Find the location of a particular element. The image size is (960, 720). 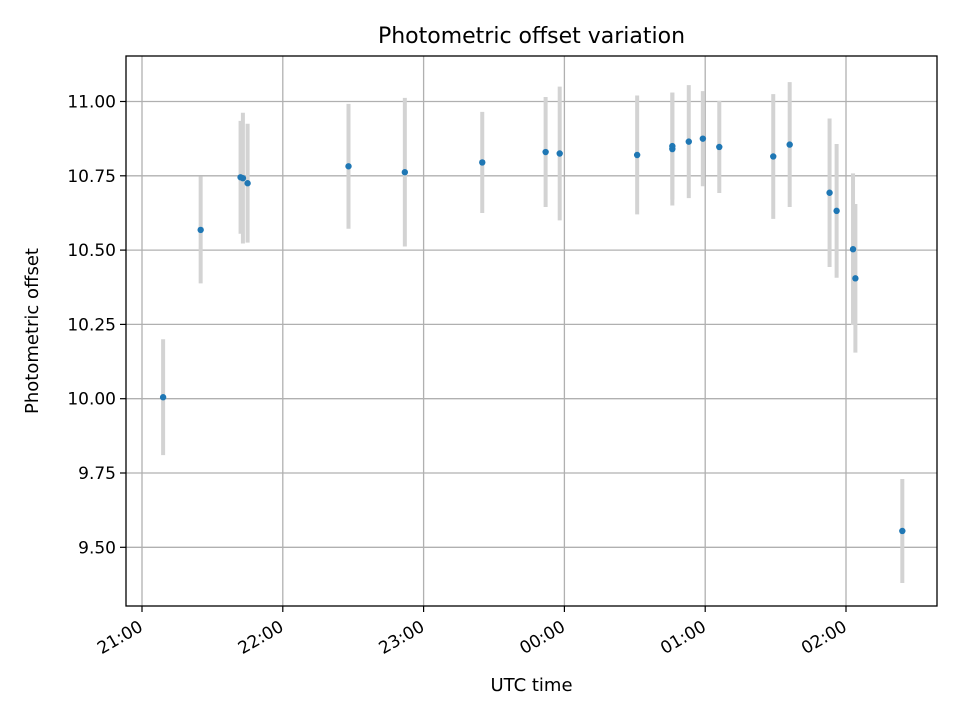

y-tick-label: 10.25 is located at coordinates (91, 325).